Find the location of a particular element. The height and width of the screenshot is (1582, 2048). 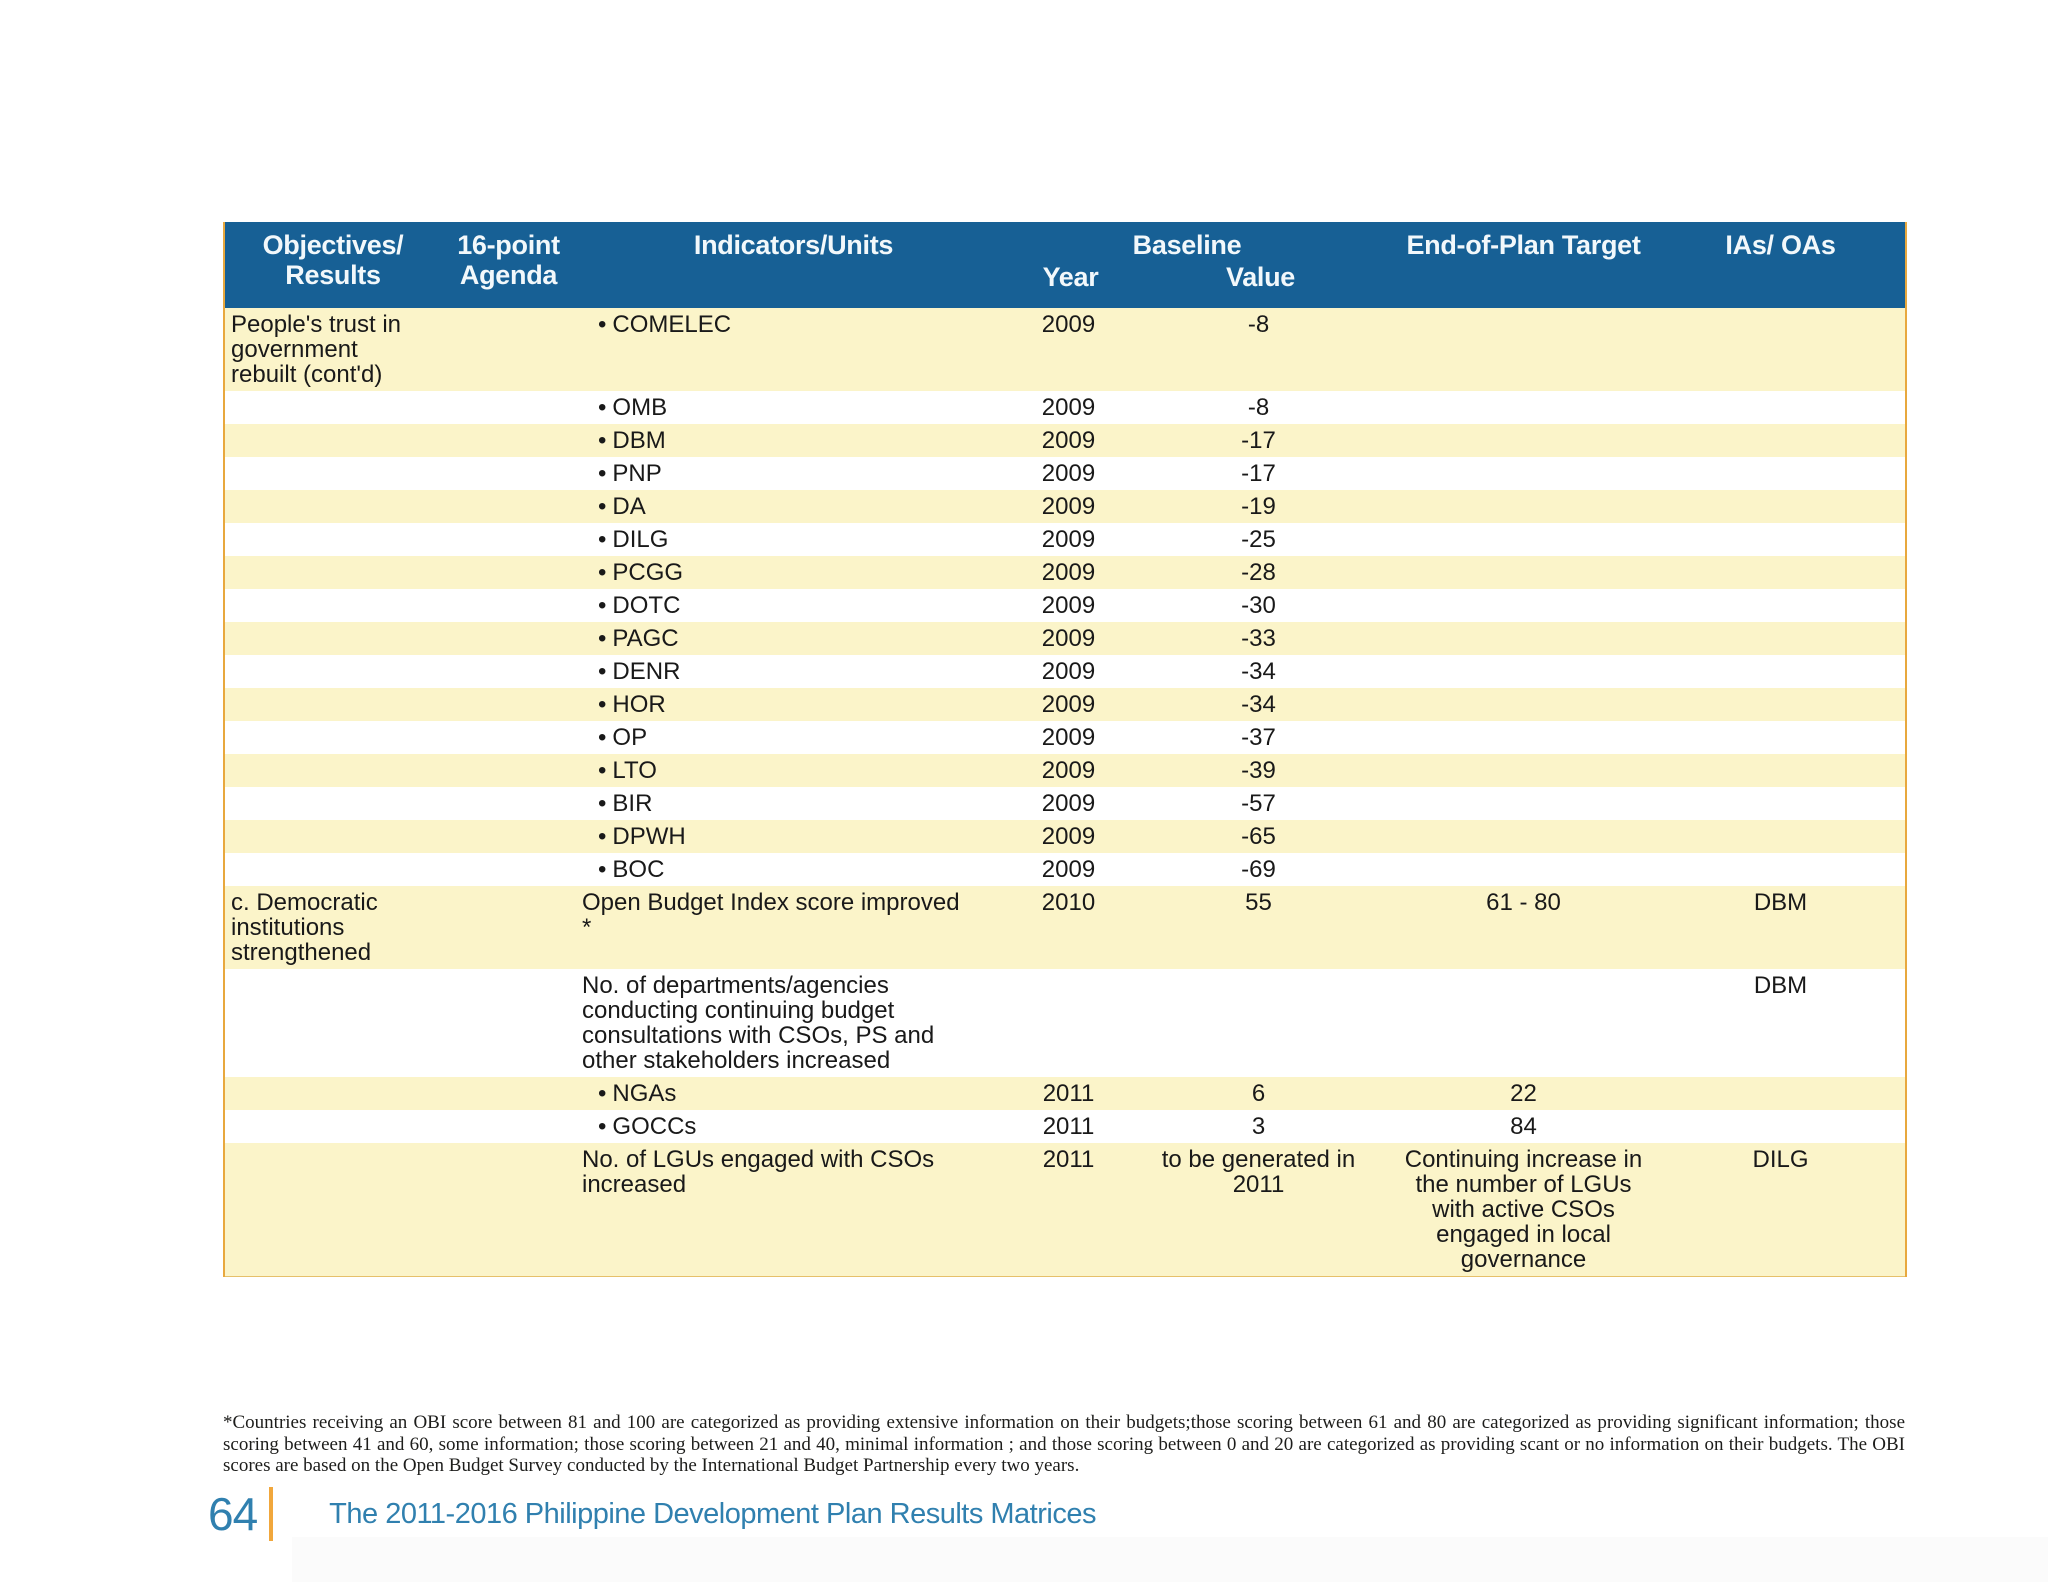

indicator-cell: • DA is located at coordinates (793, 506).